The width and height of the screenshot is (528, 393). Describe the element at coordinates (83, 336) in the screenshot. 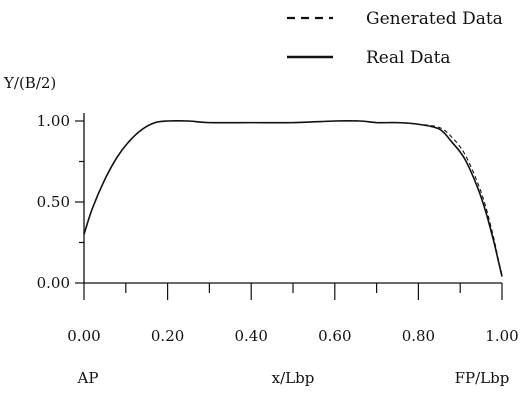

I see `x-tick-label: 0.00` at that location.